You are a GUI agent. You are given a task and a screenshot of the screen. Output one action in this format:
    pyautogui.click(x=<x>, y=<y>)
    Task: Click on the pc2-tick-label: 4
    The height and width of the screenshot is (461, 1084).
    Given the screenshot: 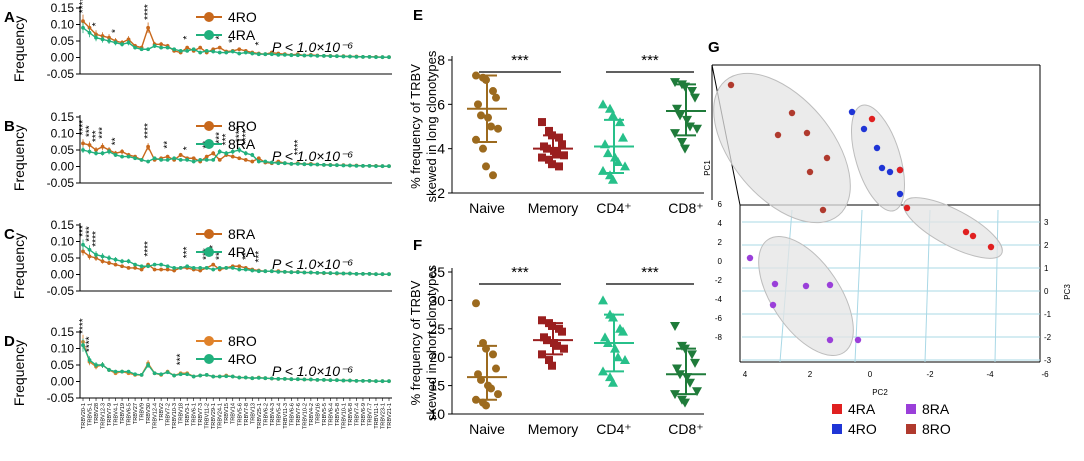 What is the action you would take?
    pyautogui.click(x=745, y=374)
    